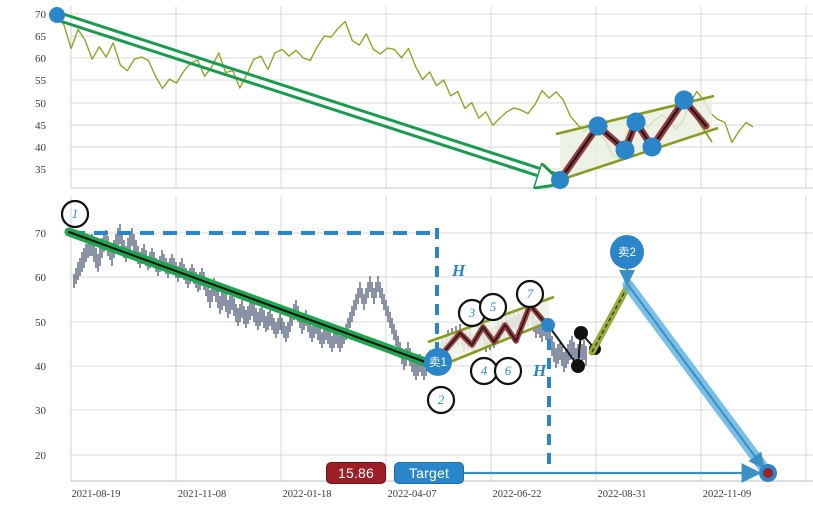  Describe the element at coordinates (610, 319) in the screenshot. I see `olive-rise-core` at that location.